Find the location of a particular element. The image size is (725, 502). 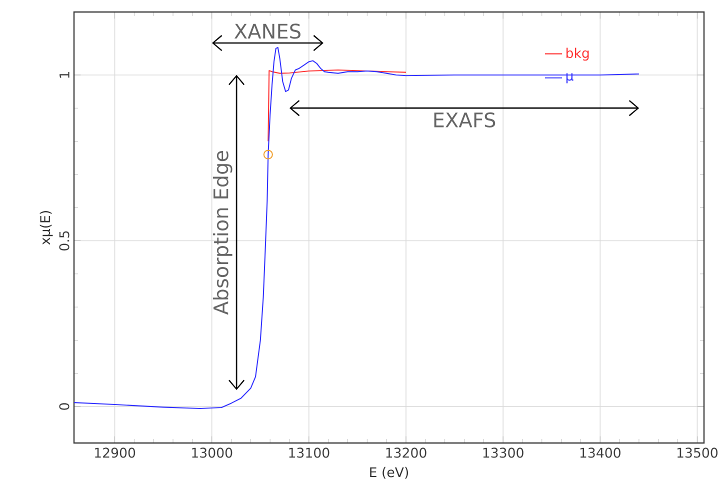

y-tick-label: 0 is located at coordinates (64, 406).